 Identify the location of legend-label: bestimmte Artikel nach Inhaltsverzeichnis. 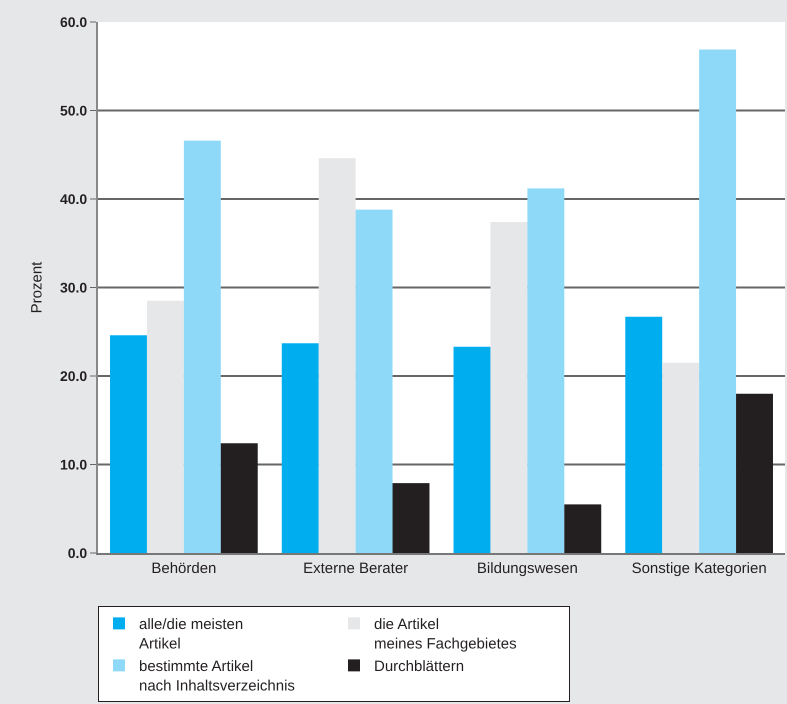
(217, 676).